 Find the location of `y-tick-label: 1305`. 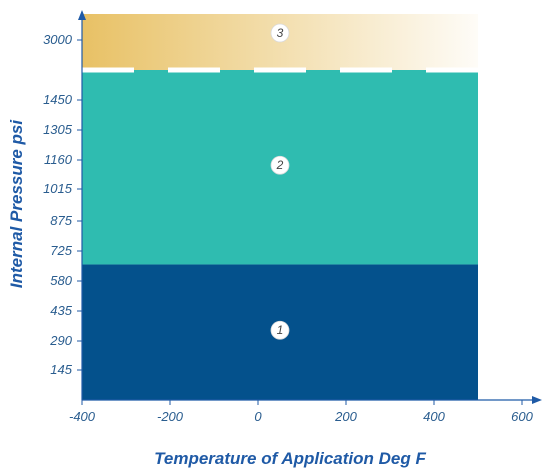

y-tick-label: 1305 is located at coordinates (58, 129).